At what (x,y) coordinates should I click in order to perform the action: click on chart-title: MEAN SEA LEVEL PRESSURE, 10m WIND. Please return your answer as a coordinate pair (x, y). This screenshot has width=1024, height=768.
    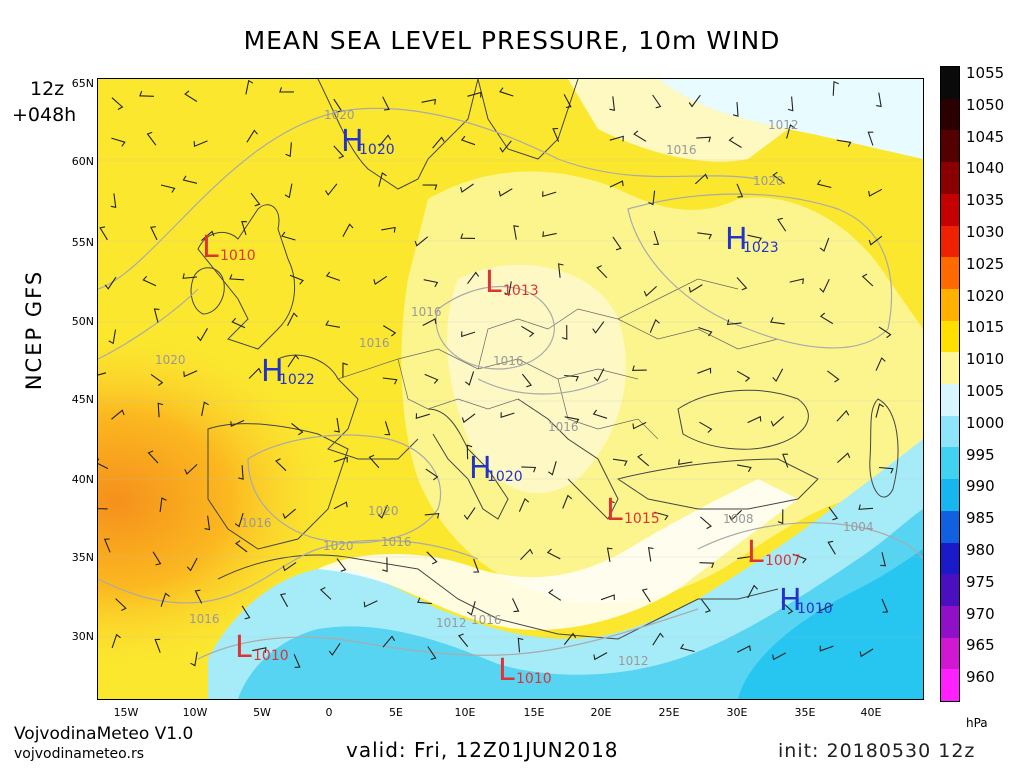
    Looking at the image, I should click on (512, 40).